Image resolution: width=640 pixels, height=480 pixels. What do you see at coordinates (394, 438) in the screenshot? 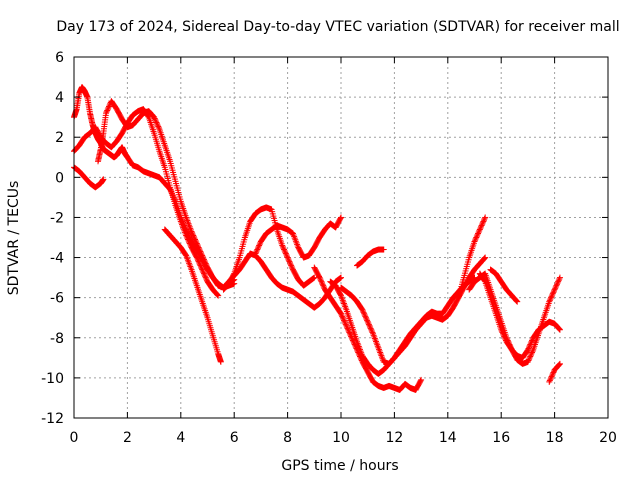
I see `x-tick-label: 12` at bounding box center [394, 438].